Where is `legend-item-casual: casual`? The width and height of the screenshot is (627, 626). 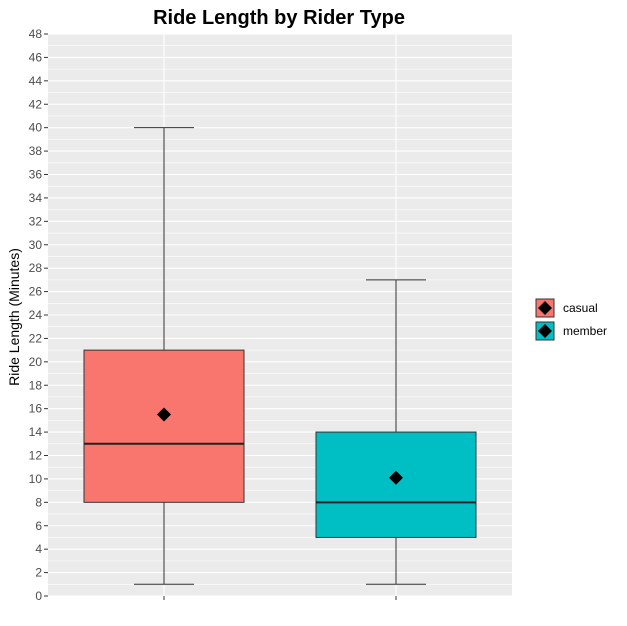 legend-item-casual: casual is located at coordinates (566, 308).